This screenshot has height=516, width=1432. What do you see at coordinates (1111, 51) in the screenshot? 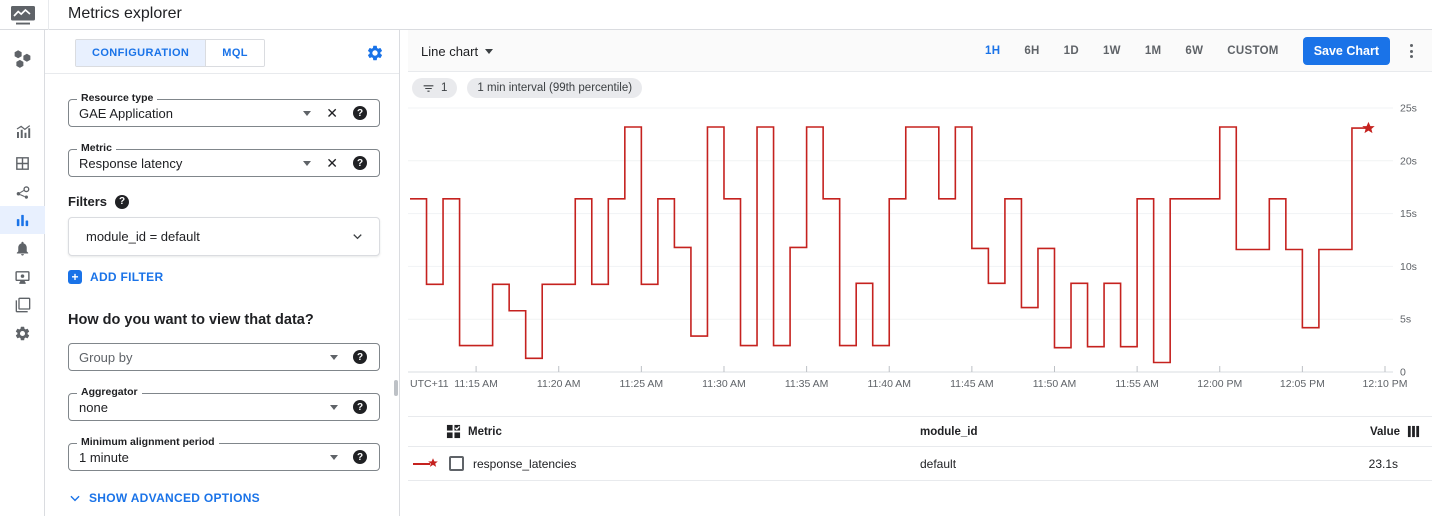
I see `time-range-1w: 1W` at bounding box center [1111, 51].